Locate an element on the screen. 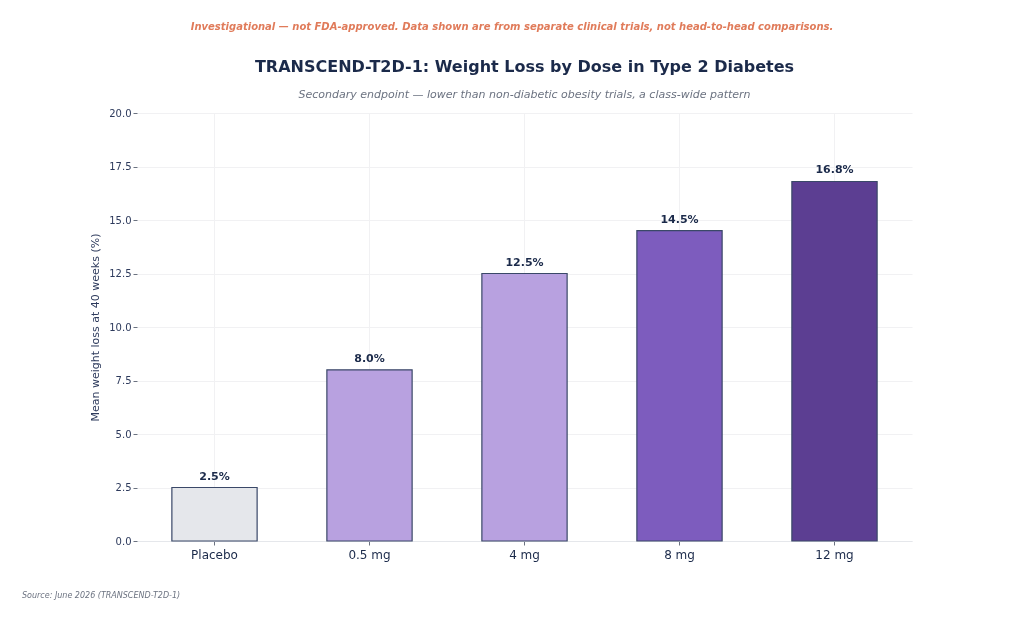 Image resolution: width=1024 pixels, height=622 pixels. x-tick-label: Placebo is located at coordinates (214, 554).